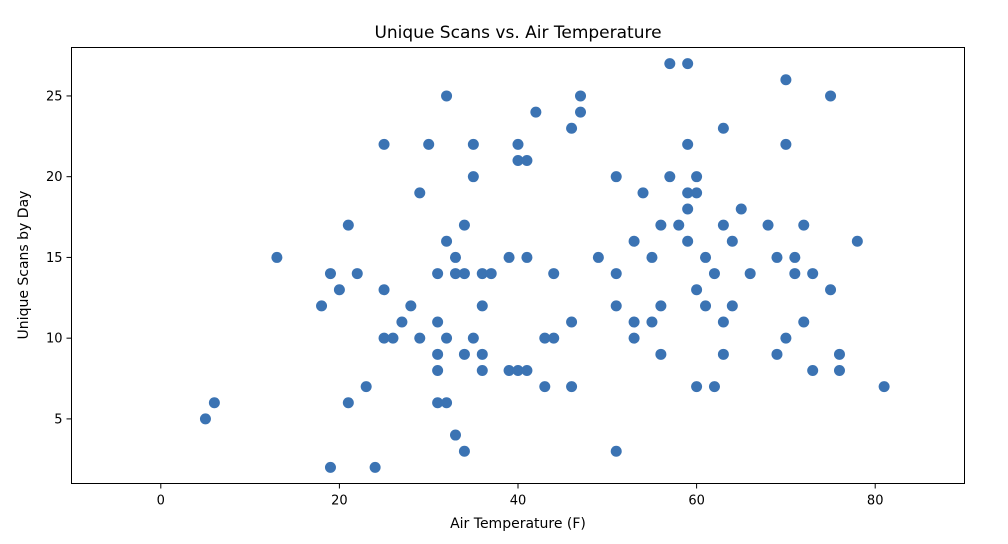  What do you see at coordinates (54, 177) in the screenshot?
I see `y-tick-label: 20` at bounding box center [54, 177].